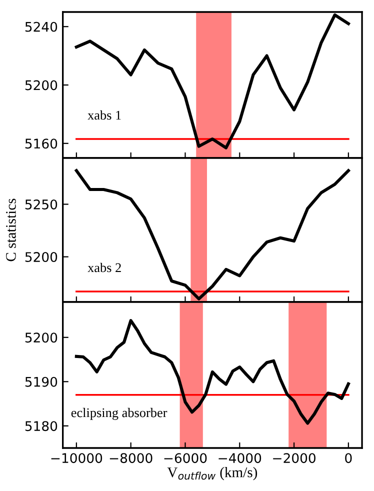 The width and height of the screenshot is (374, 491). Describe the element at coordinates (348, 458) in the screenshot. I see `x-tick-label: 0` at that location.